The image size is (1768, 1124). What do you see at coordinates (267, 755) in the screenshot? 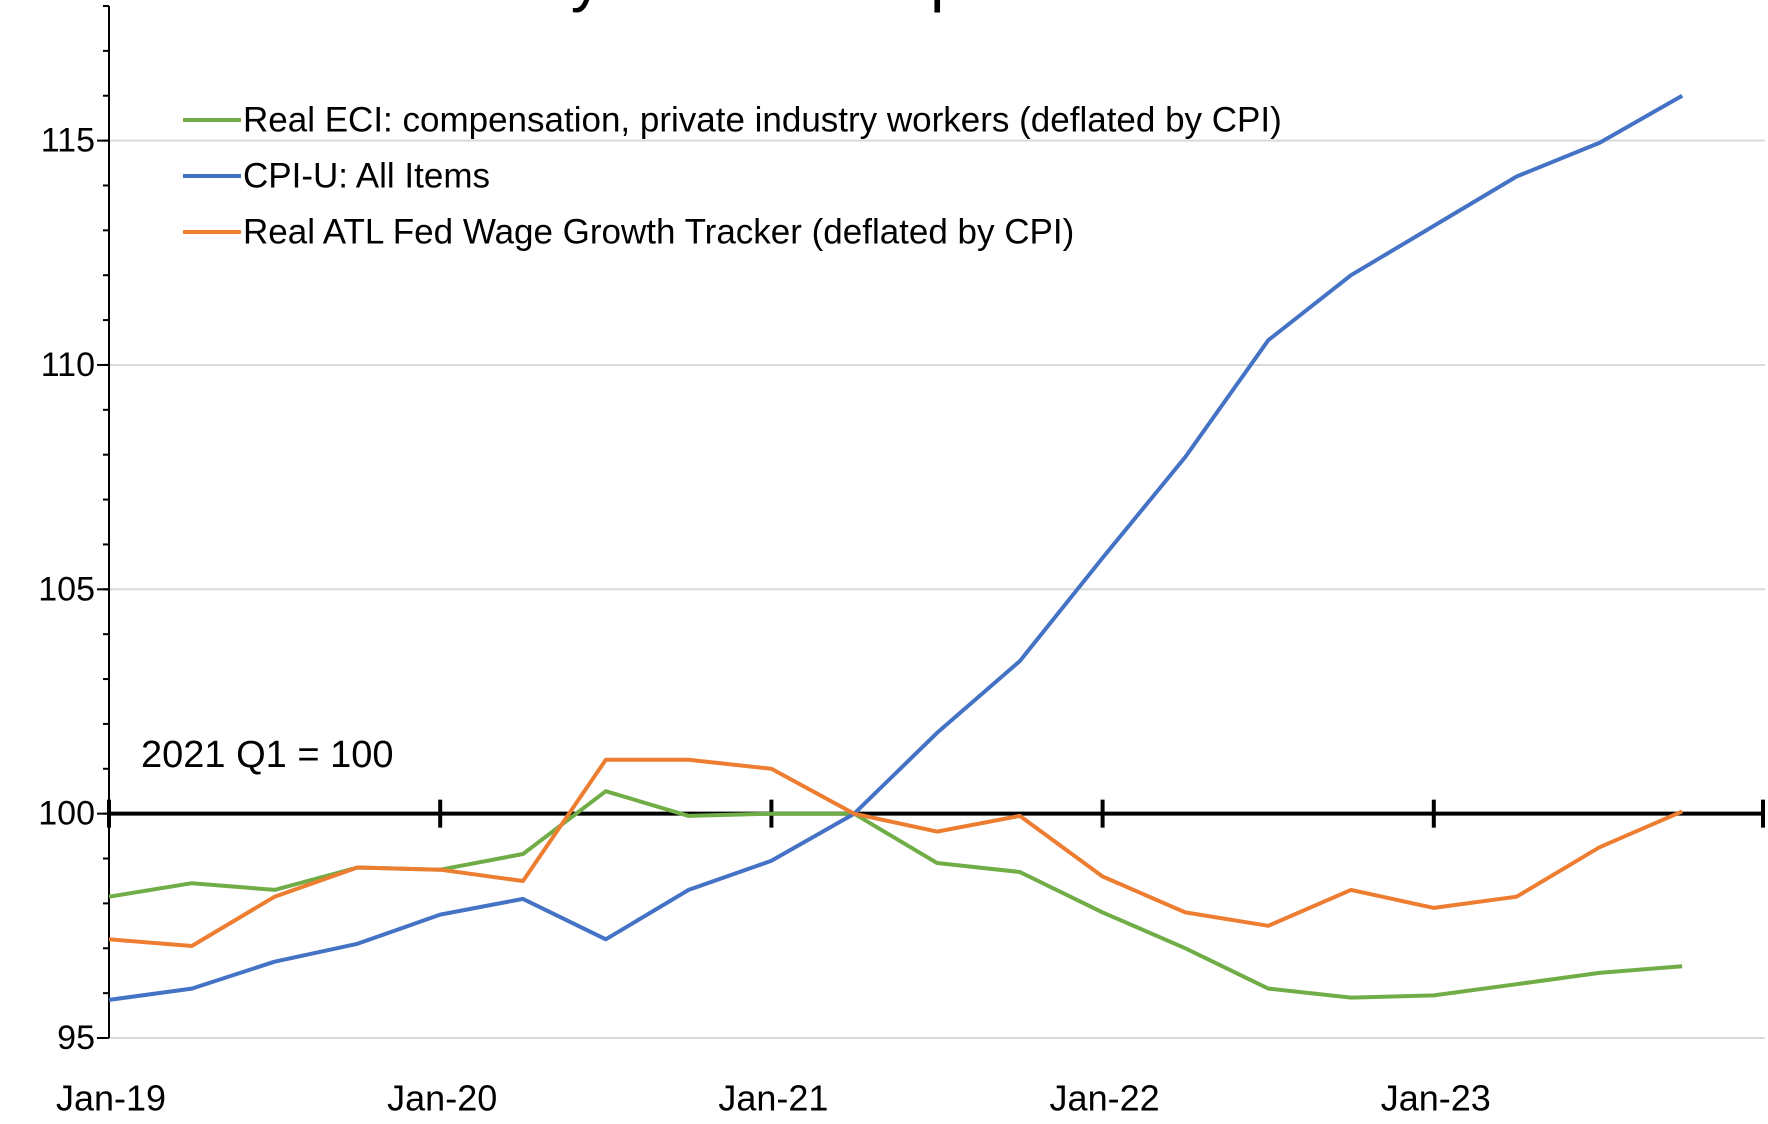
I see `annotation: 2021 Q1 = 100` at bounding box center [267, 755].